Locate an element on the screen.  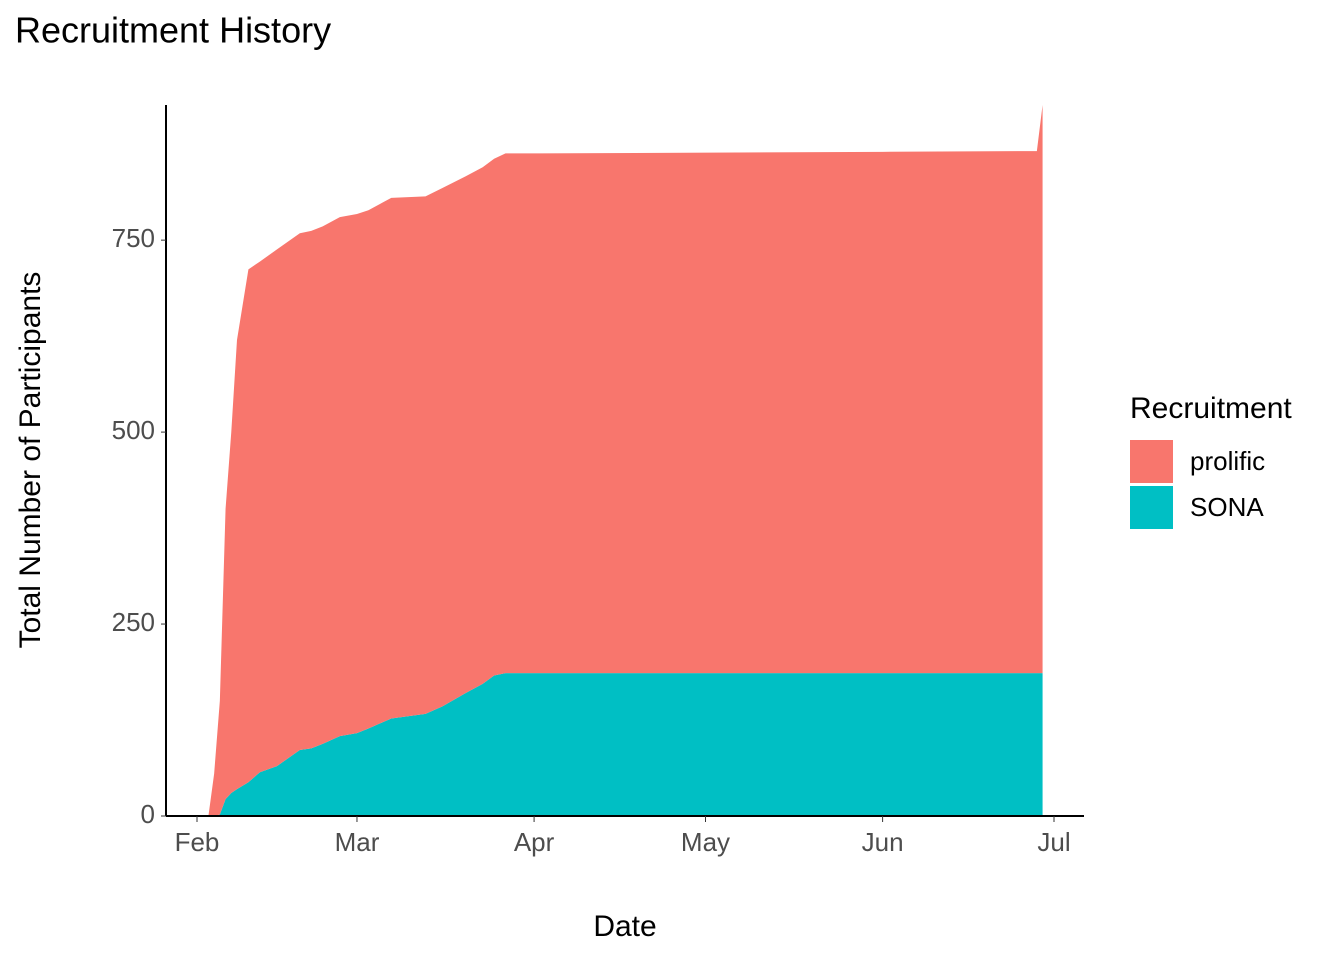
legend-label: prolific is located at coordinates (1227, 461).